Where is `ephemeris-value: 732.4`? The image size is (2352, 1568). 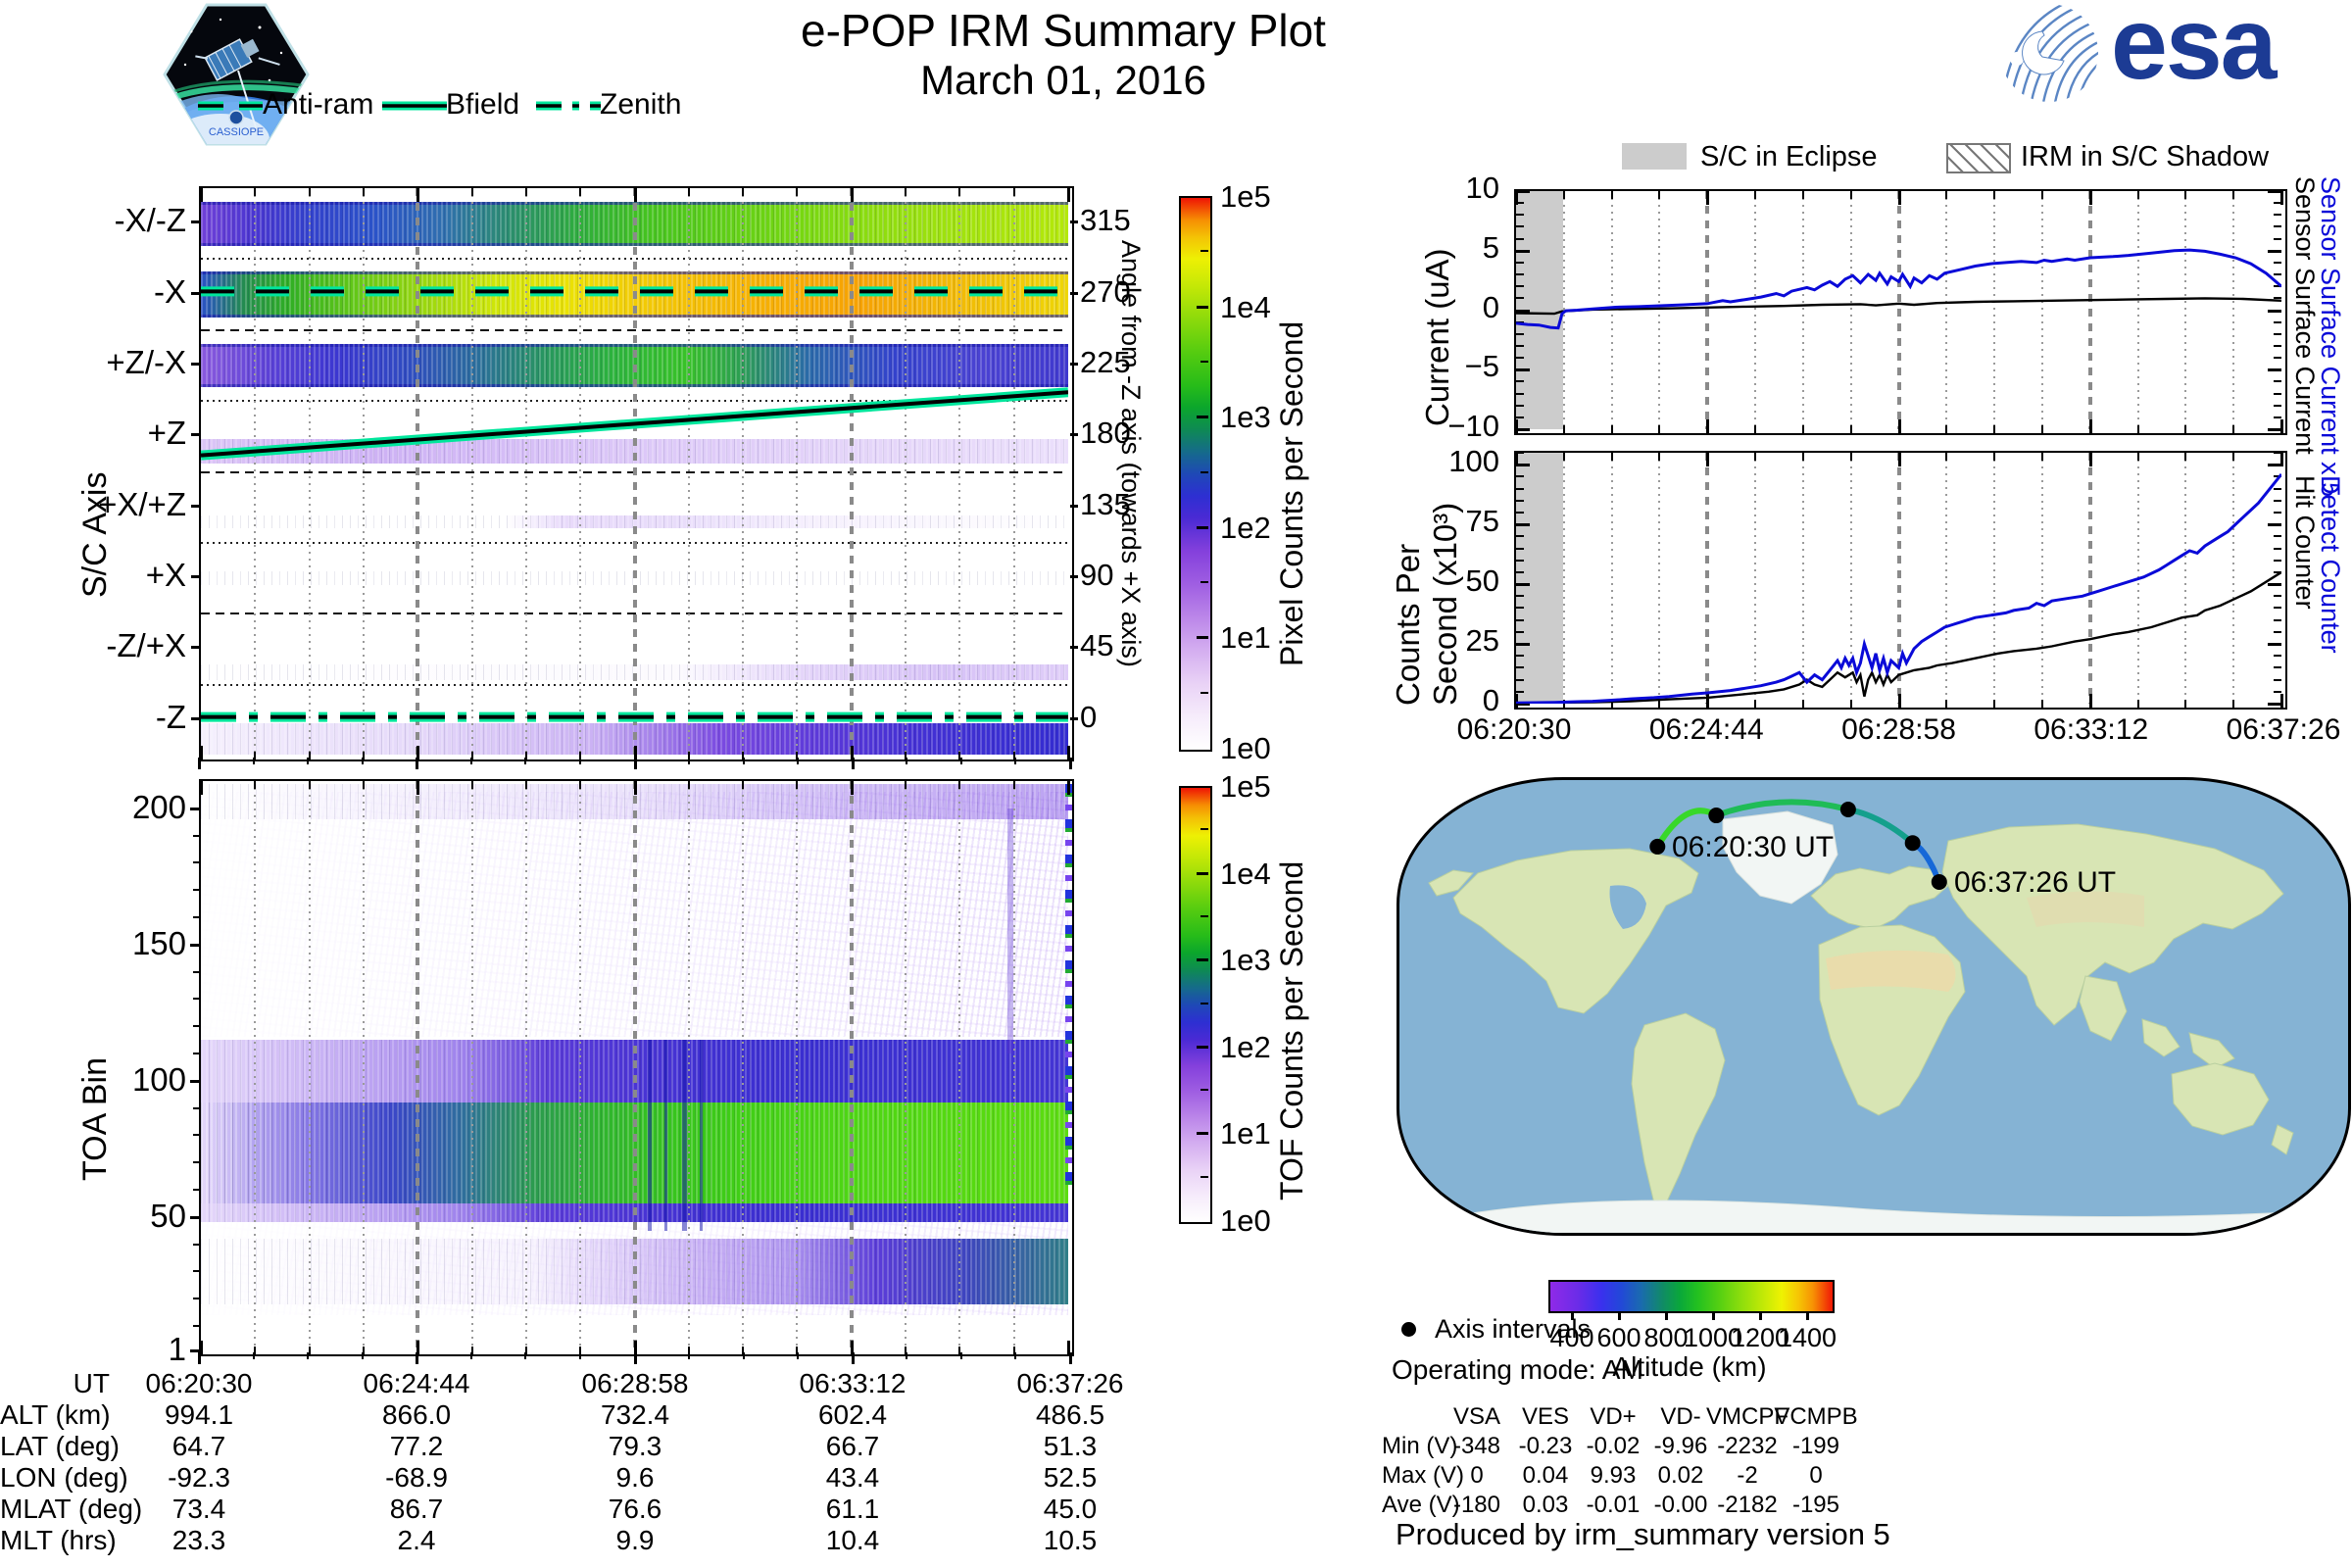 ephemeris-value: 732.4 is located at coordinates (635, 1415).